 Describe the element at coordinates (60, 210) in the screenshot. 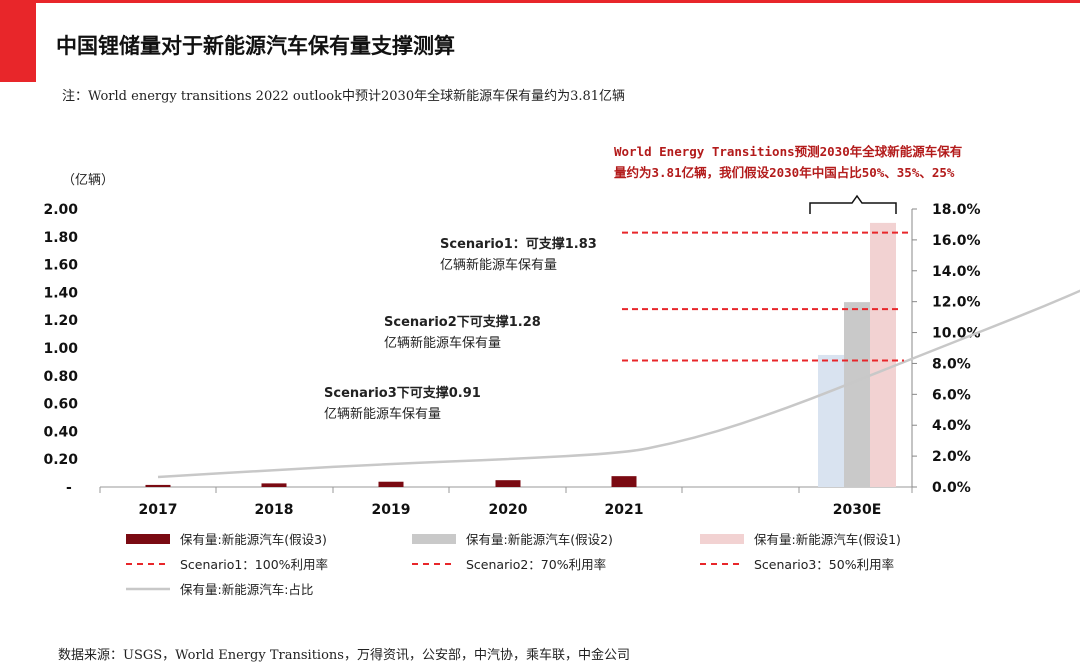

I see `left-tick-label: 2.00` at that location.